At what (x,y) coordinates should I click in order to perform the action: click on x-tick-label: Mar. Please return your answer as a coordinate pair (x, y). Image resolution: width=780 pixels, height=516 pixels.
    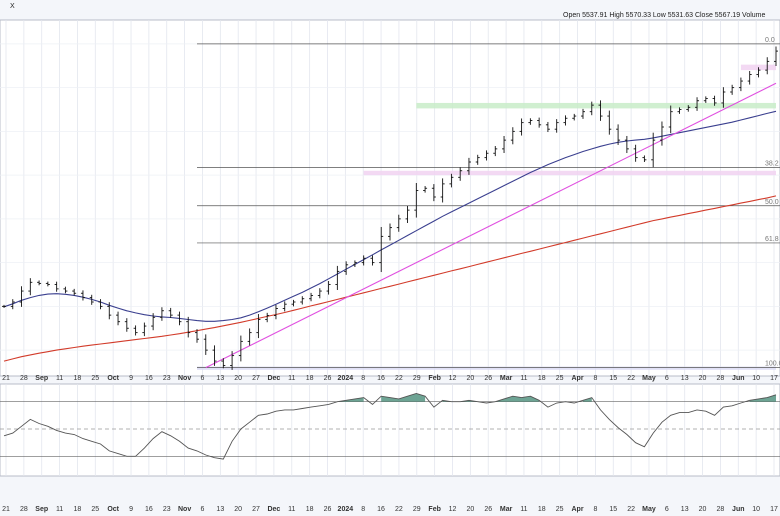
    Looking at the image, I should click on (506, 509).